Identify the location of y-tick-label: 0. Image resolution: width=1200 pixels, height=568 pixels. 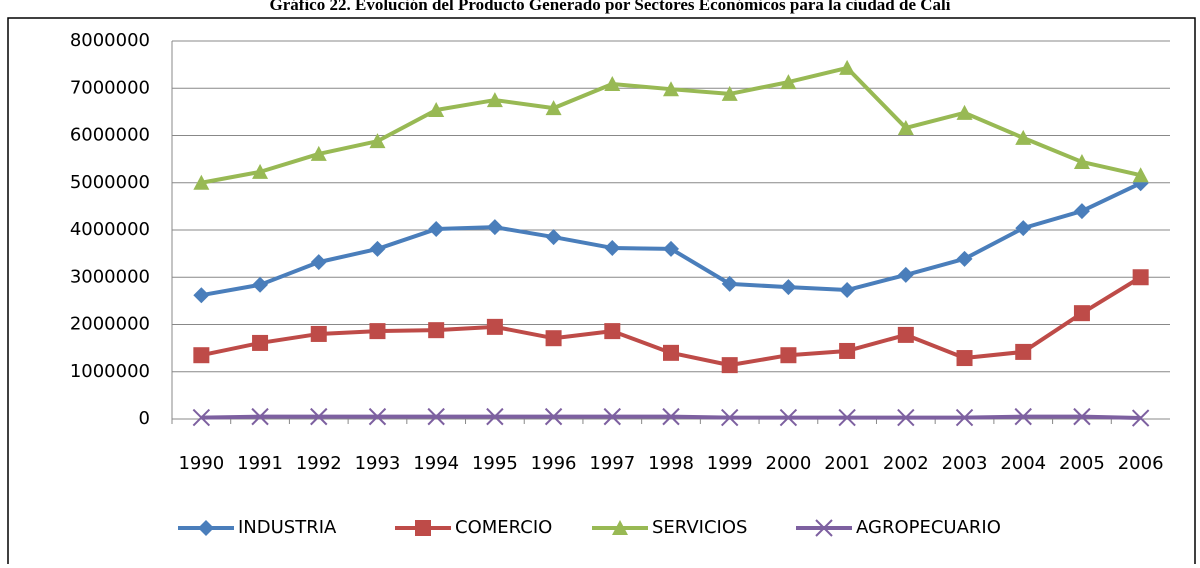
(144, 418).